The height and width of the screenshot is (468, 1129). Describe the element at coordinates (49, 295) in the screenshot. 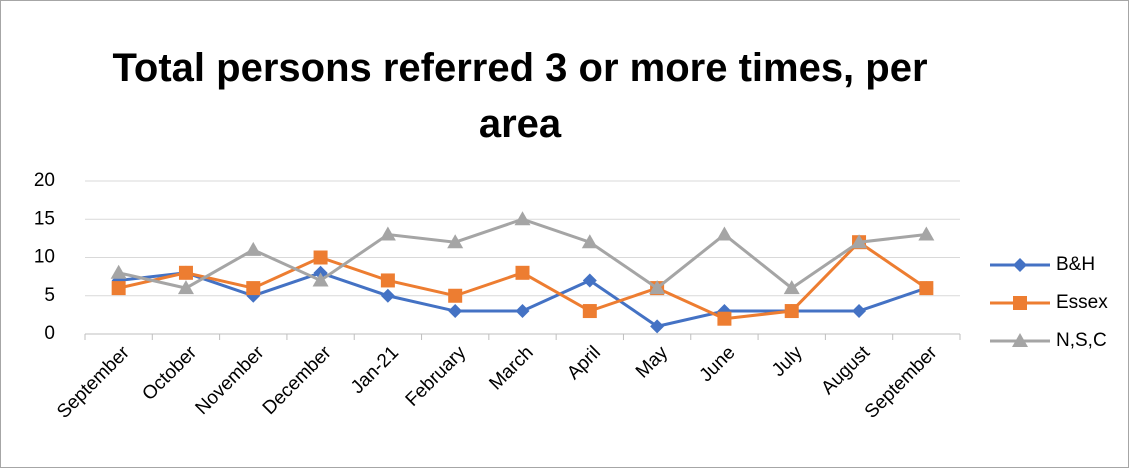

I see `y-tick-label: 5` at that location.